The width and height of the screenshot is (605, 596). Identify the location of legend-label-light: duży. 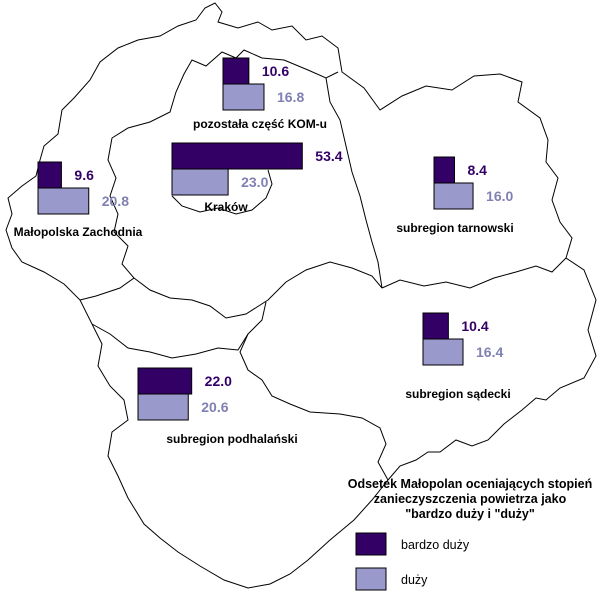
(414, 580).